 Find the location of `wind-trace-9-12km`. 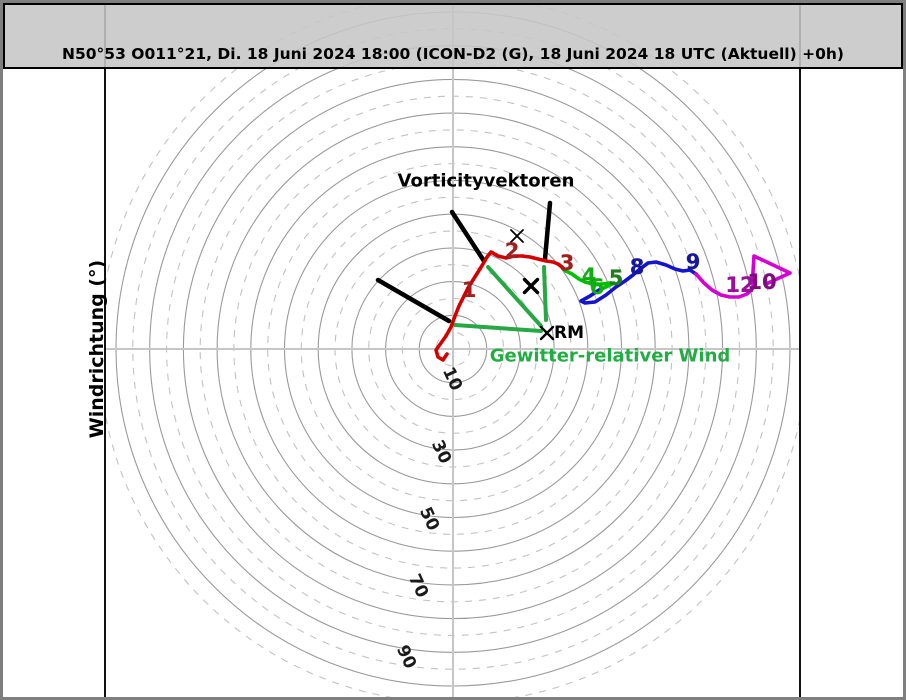

wind-trace-9-12km is located at coordinates (743, 276).